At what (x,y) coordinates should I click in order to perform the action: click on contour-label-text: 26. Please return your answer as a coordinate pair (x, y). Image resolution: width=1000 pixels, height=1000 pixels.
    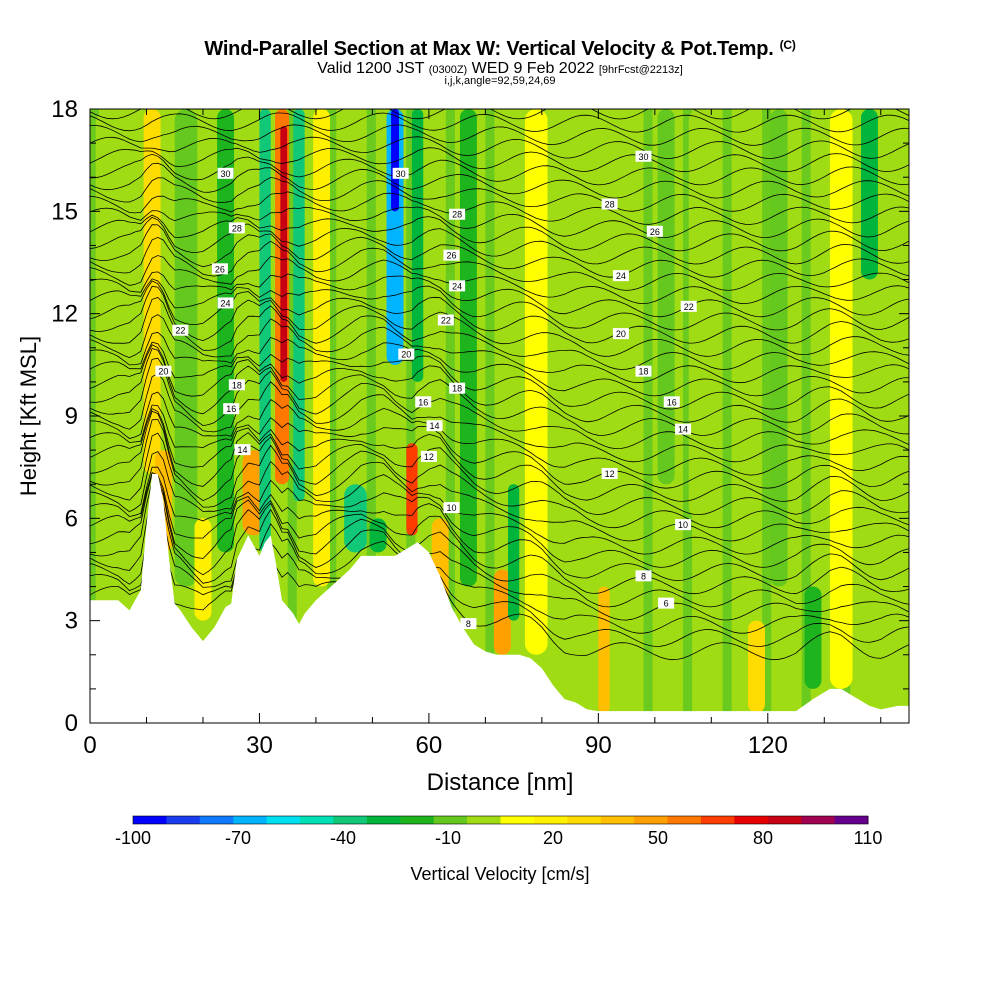
    Looking at the image, I should click on (220, 269).